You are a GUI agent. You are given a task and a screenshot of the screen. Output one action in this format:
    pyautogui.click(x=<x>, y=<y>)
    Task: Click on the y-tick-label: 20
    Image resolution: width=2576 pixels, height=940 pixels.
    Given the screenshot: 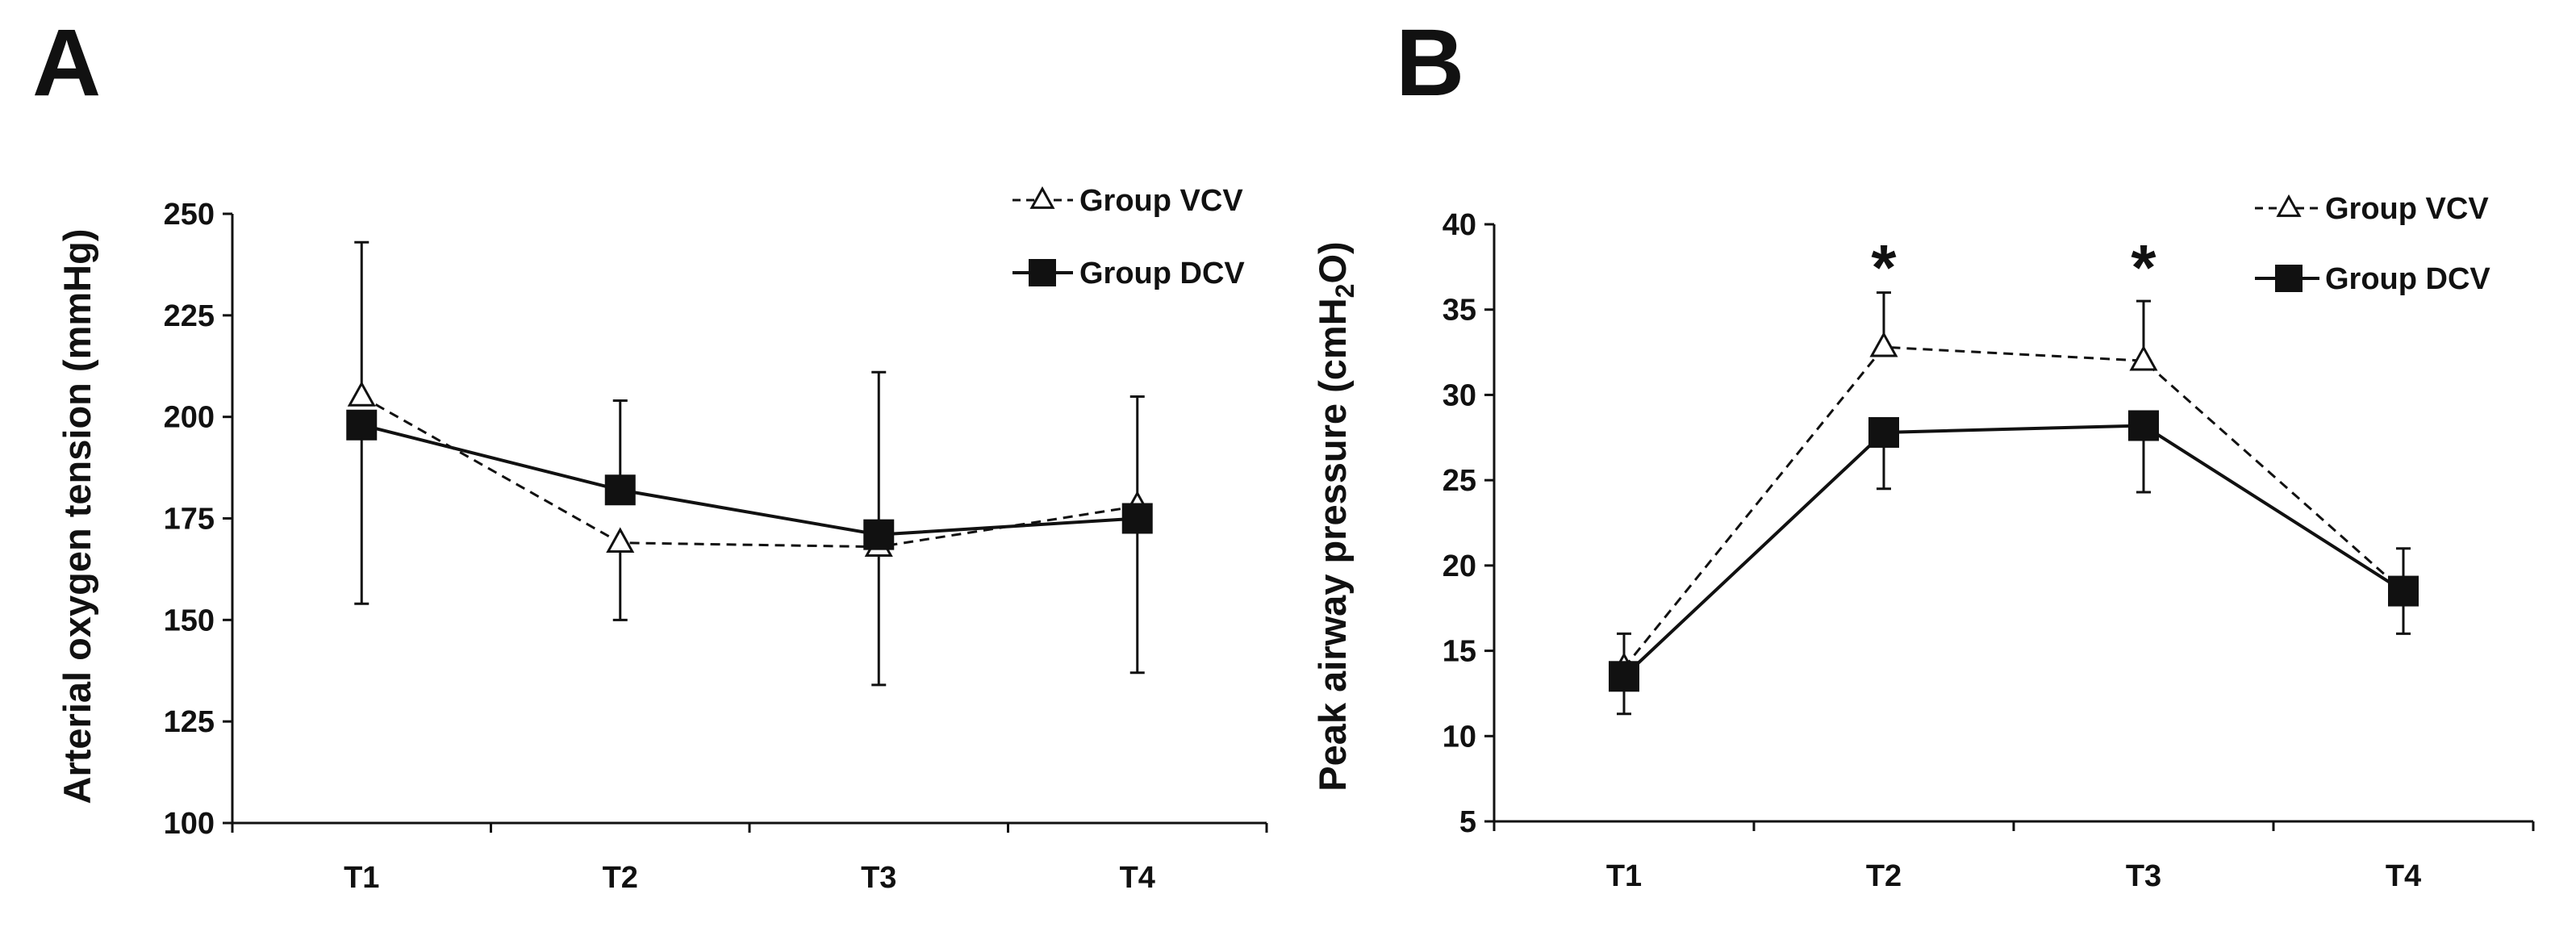 What is the action you would take?
    pyautogui.click(x=1459, y=566)
    